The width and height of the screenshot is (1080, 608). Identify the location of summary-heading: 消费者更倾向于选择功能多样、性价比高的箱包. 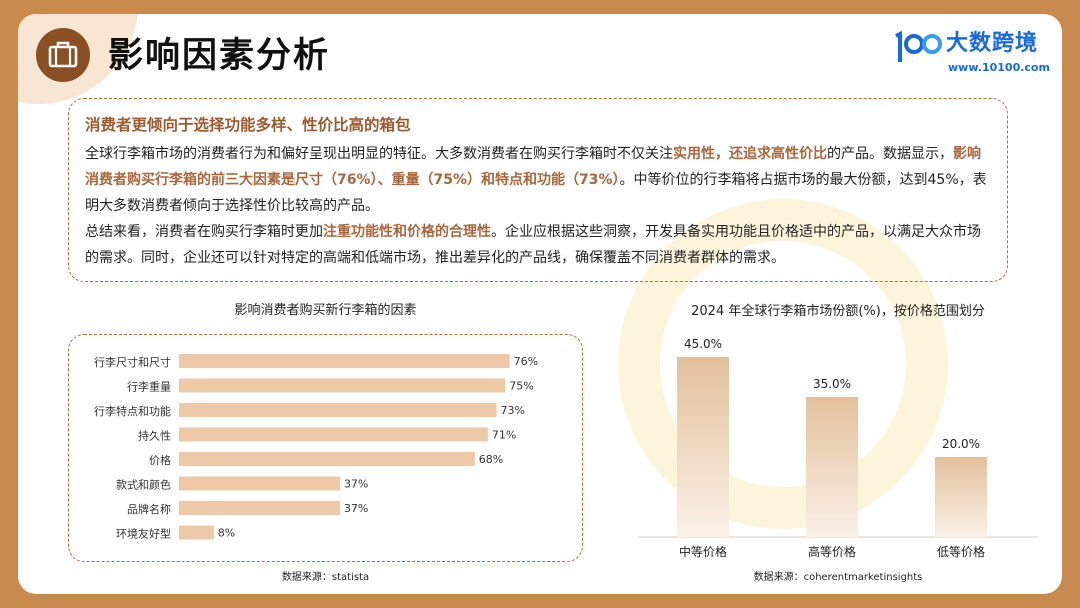
(248, 125).